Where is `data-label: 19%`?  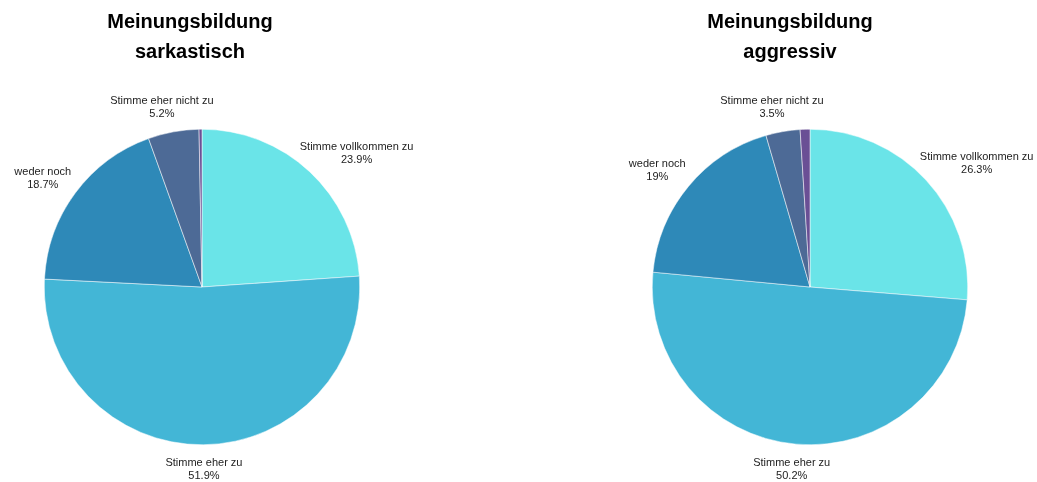
data-label: 19% is located at coordinates (657, 176).